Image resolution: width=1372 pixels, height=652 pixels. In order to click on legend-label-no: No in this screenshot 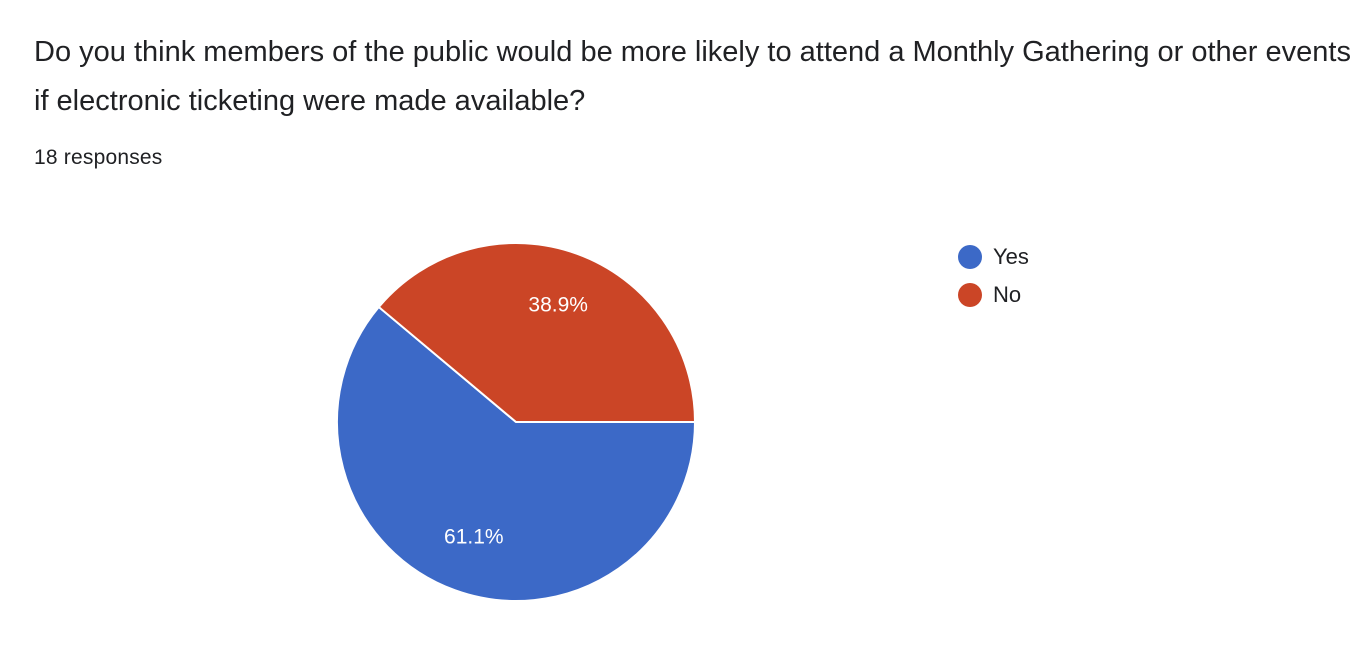, I will do `click(1007, 294)`.